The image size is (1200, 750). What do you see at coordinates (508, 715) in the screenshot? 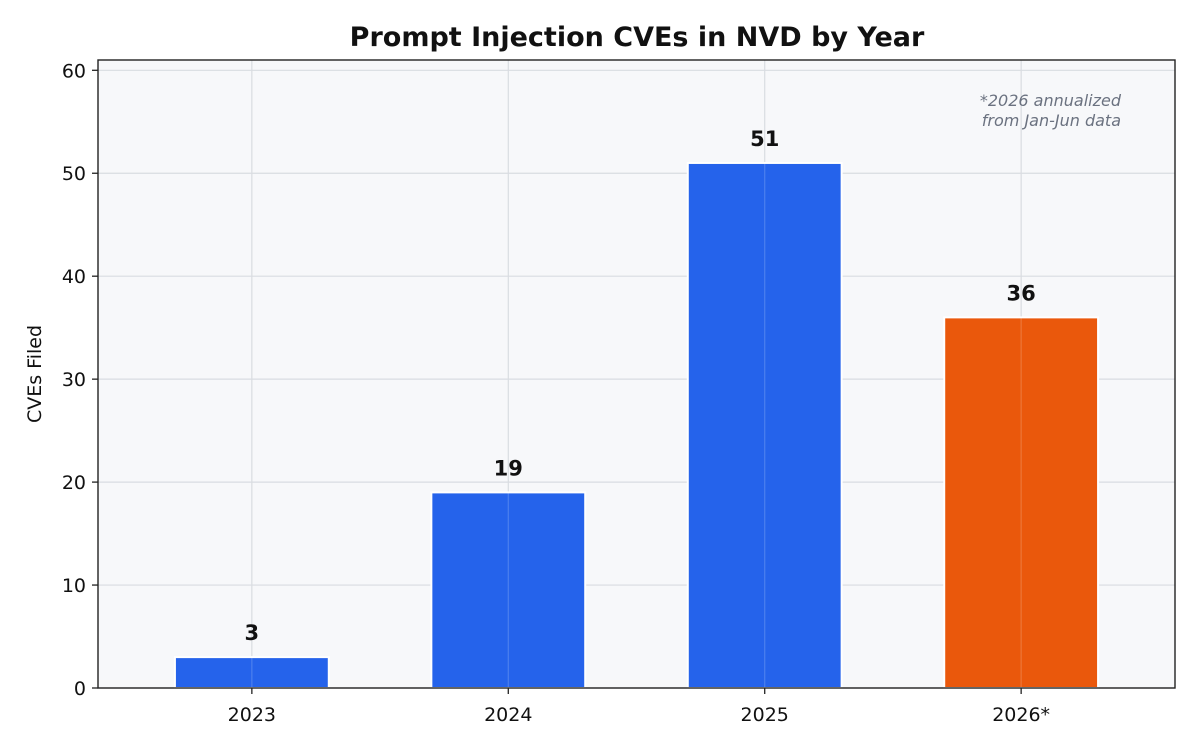
I see `x-tick-label: 2024` at bounding box center [508, 715].